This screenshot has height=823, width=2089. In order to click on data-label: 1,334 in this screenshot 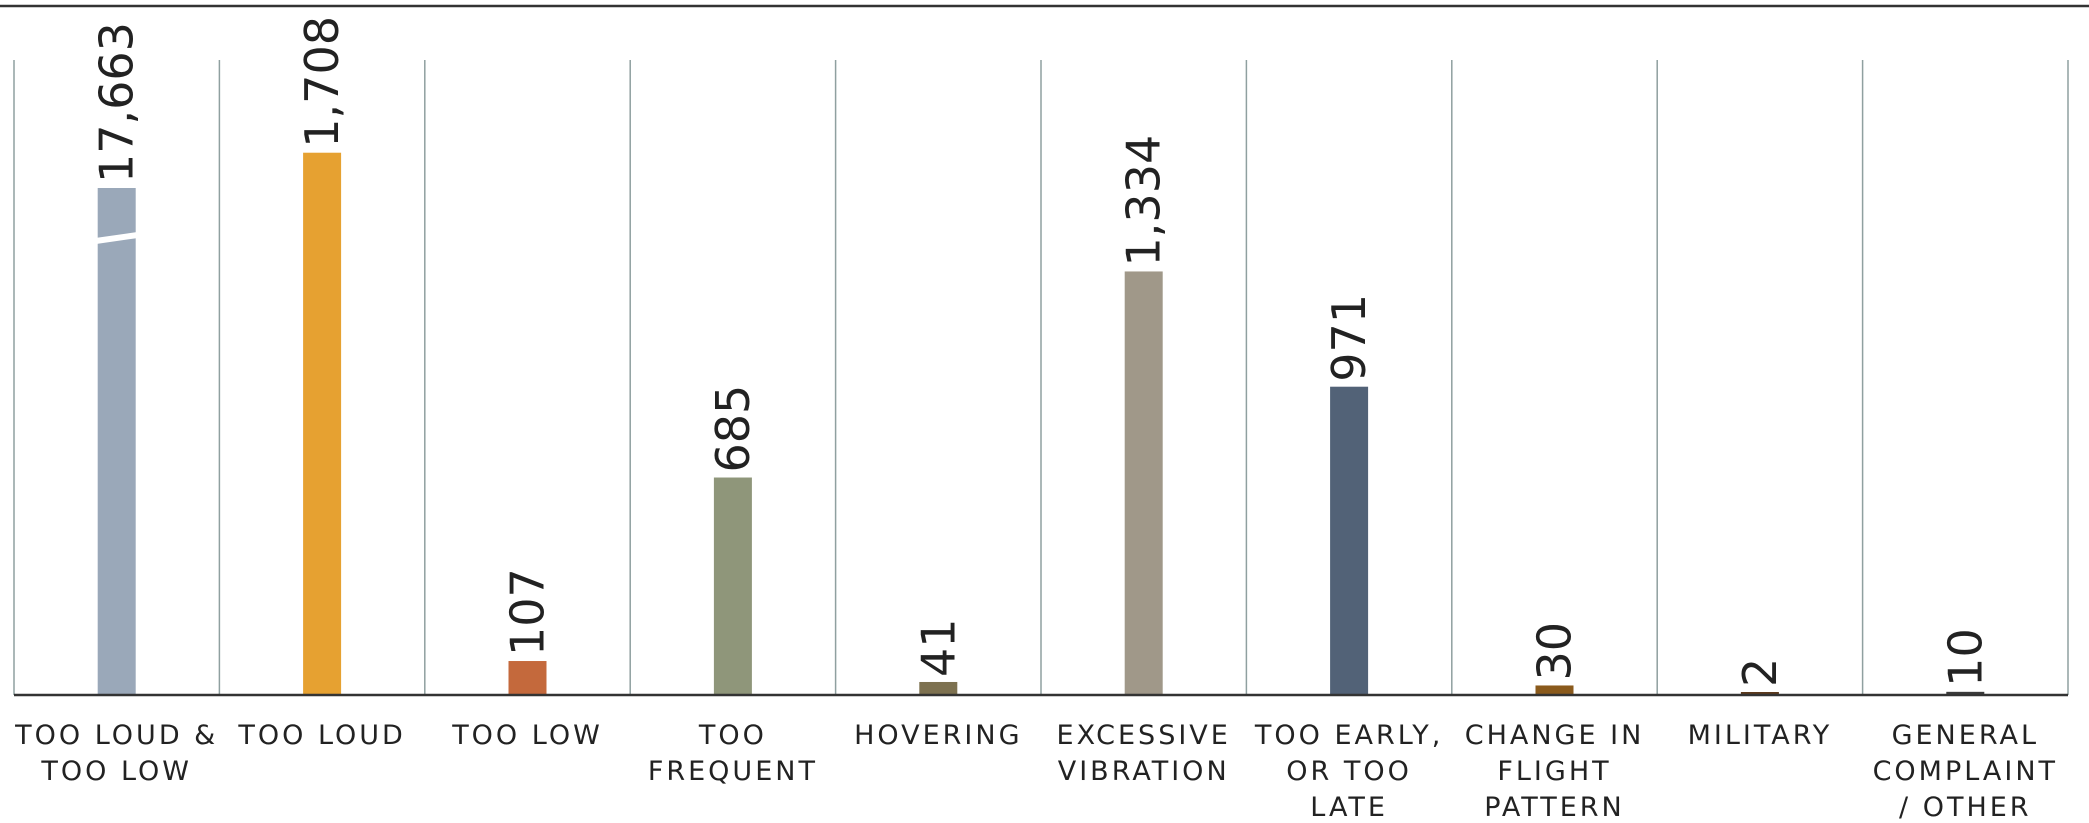, I will do `click(1144, 201)`.